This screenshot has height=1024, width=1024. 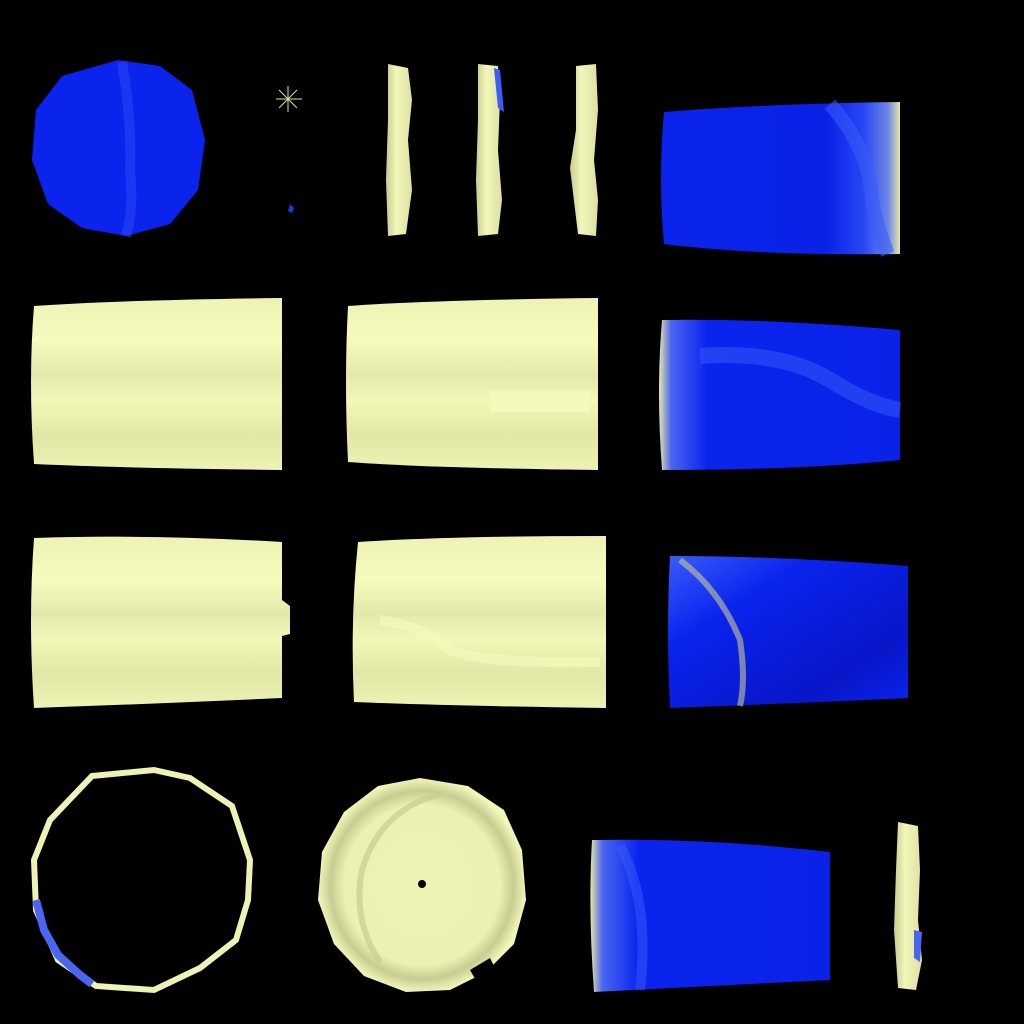 What do you see at coordinates (780, 394) in the screenshot?
I see `blue-panel-row2-right` at bounding box center [780, 394].